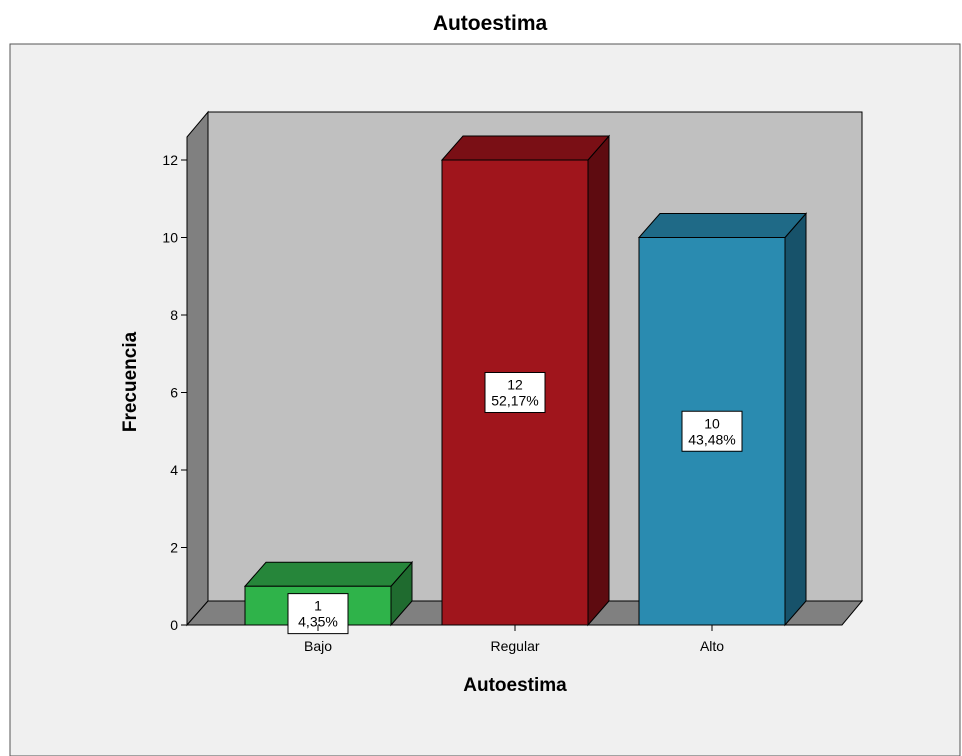 This screenshot has width=962, height=756. I want to click on y-tick-label: 6, so click(174, 393).